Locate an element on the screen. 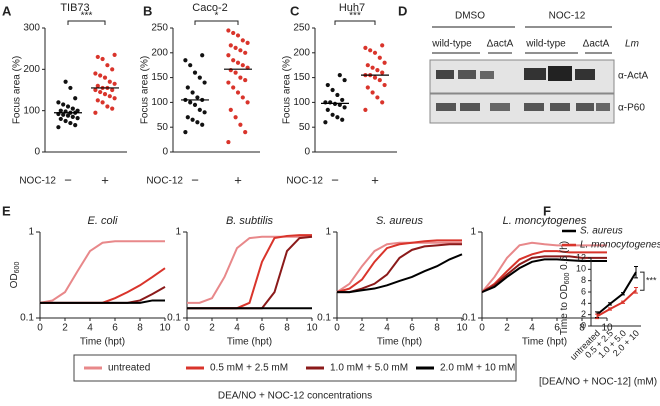  y-tick-label: 0 is located at coordinates (37, 152).